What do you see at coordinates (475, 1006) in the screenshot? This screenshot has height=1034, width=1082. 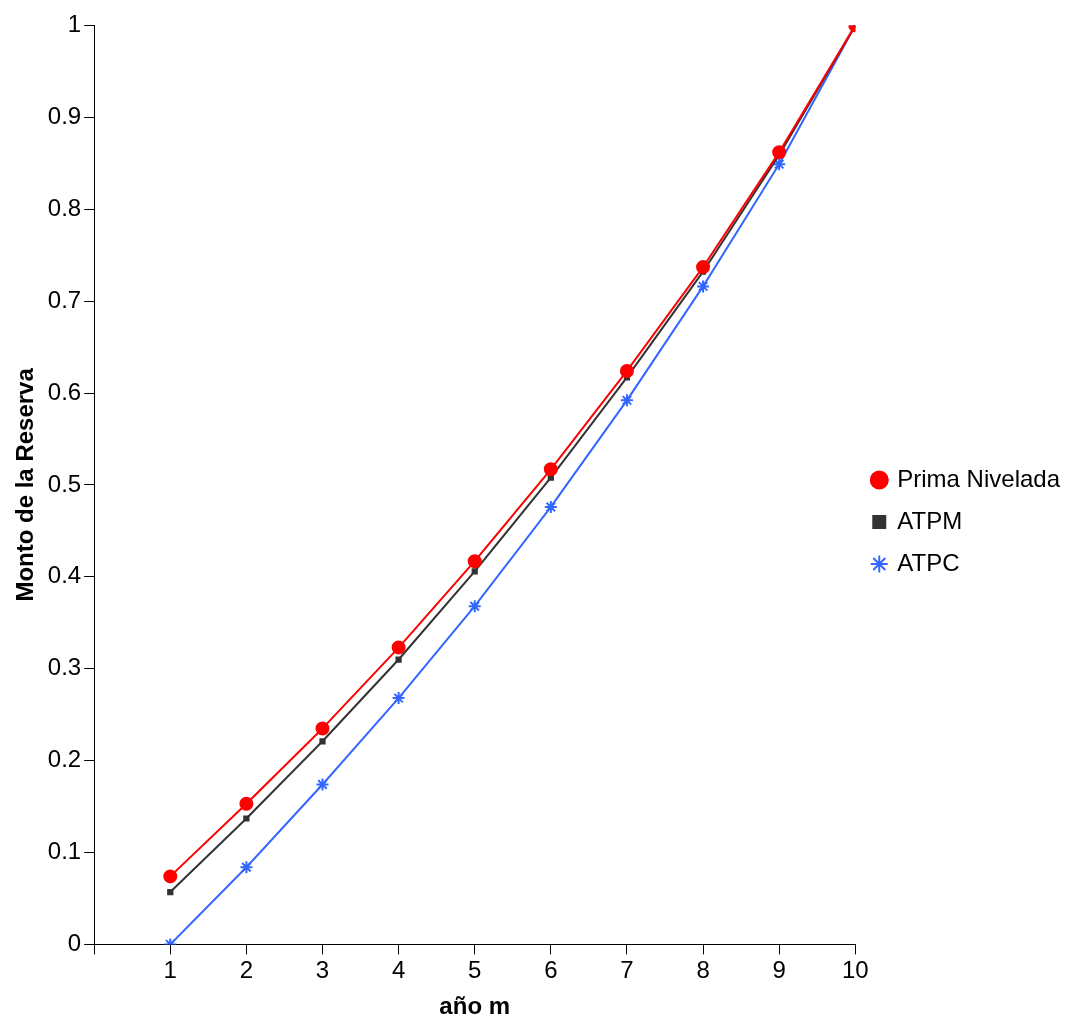 I see `x-axis-title: año m` at bounding box center [475, 1006].